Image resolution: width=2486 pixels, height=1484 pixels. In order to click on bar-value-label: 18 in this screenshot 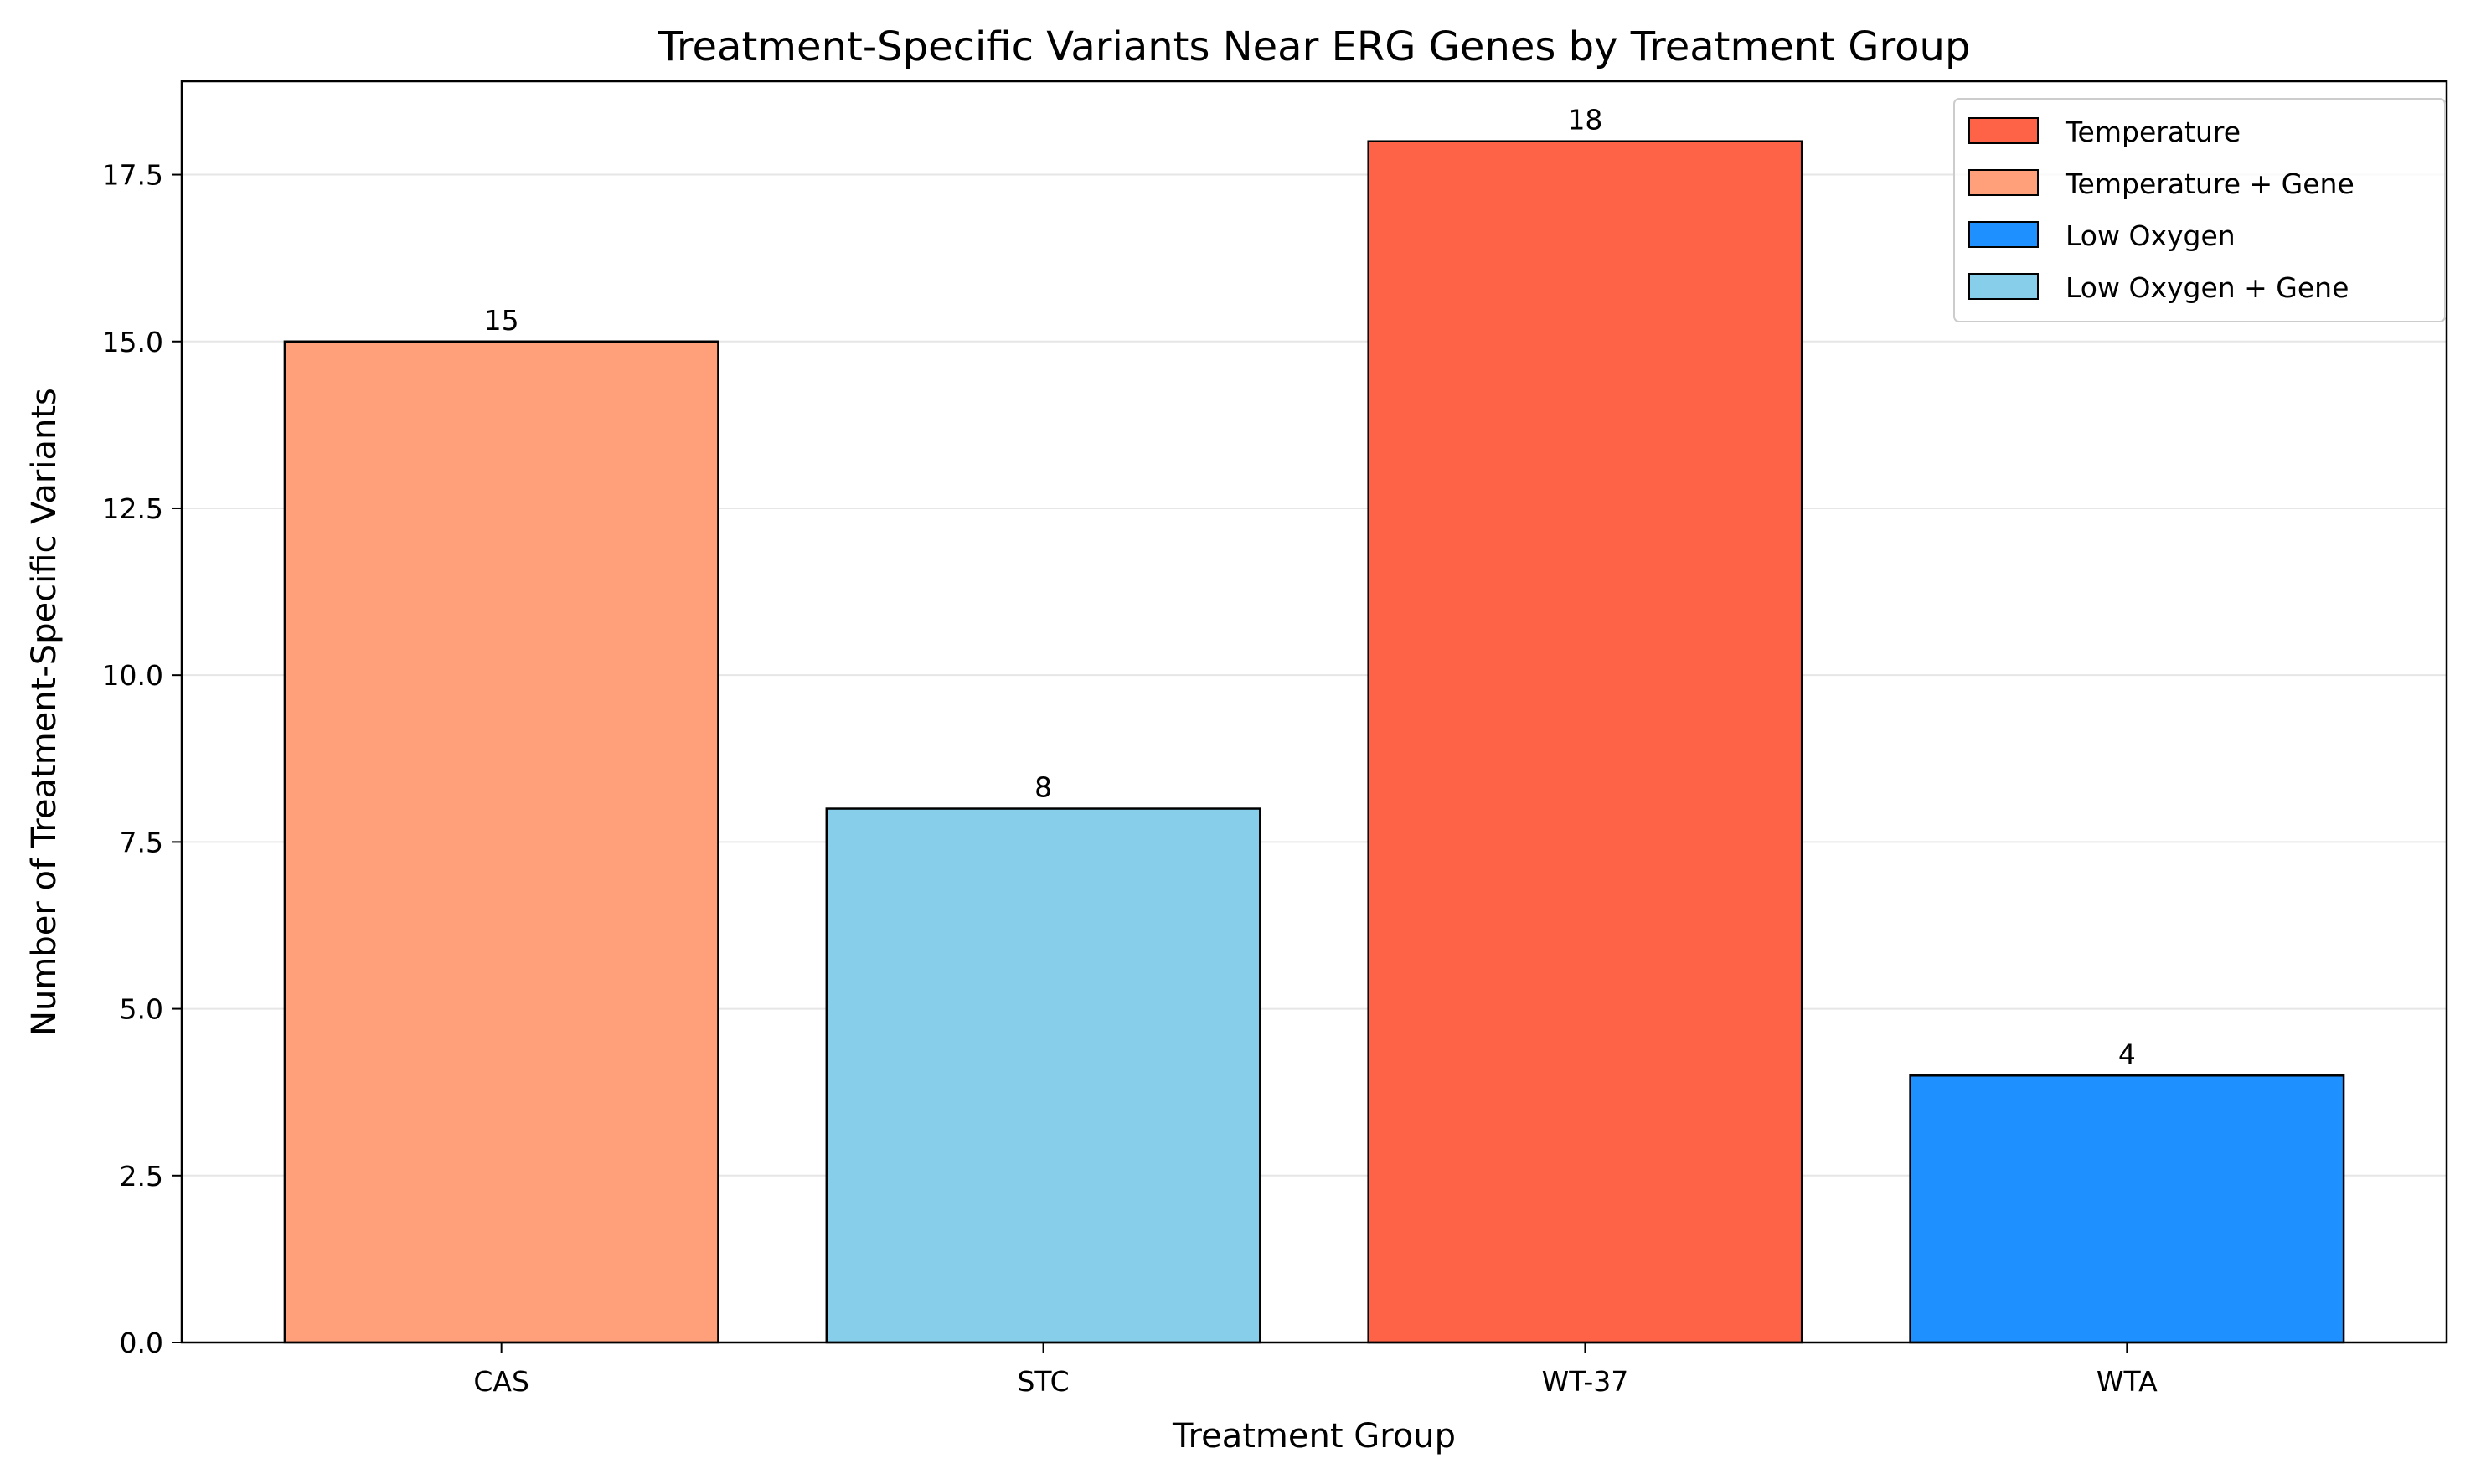, I will do `click(1585, 121)`.